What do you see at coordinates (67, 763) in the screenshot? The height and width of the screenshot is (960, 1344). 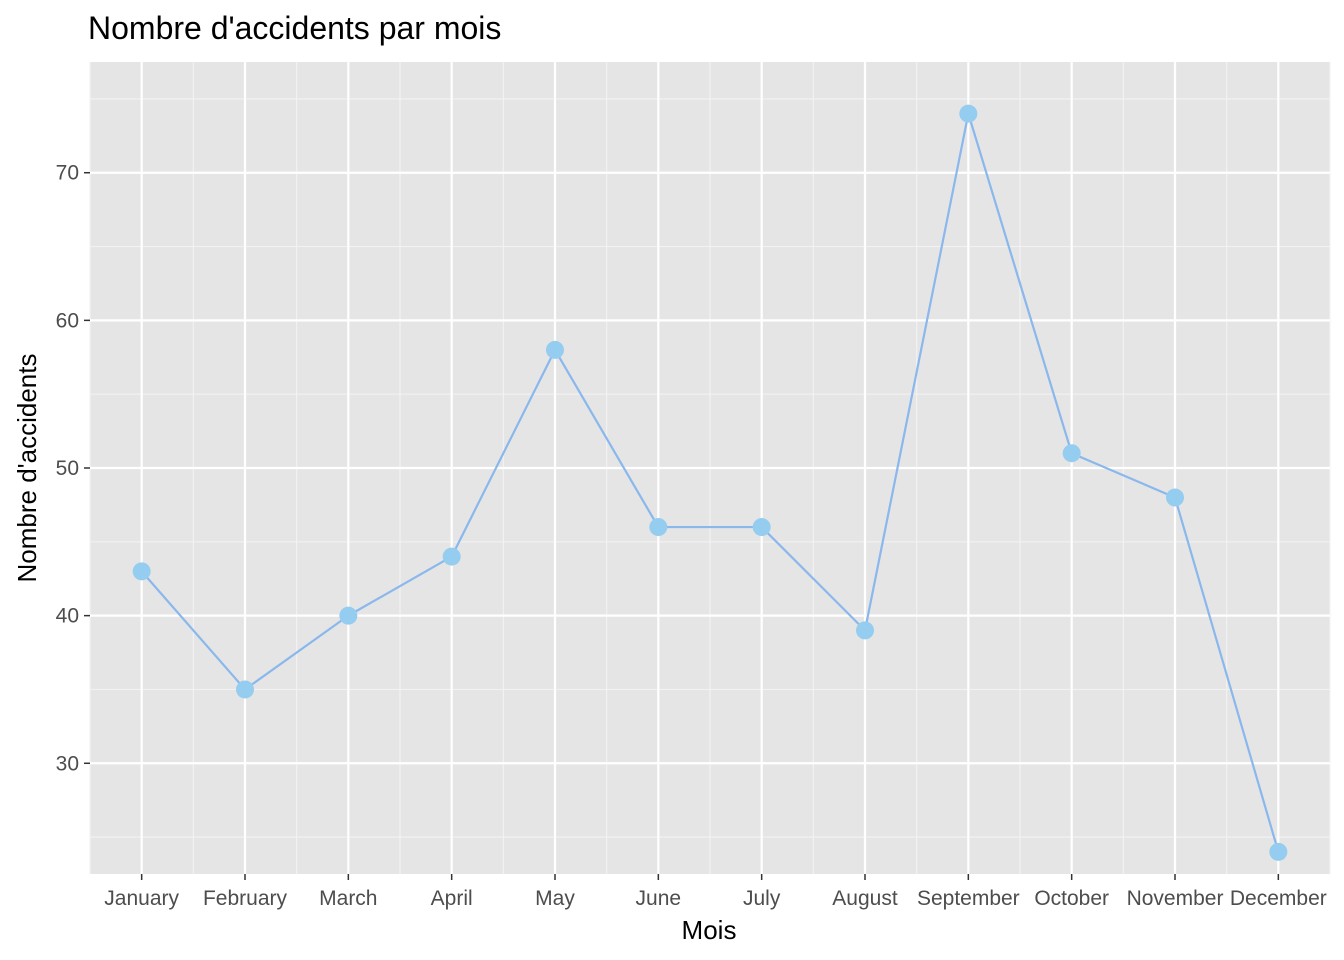 I see `y-tick-label: 30` at bounding box center [67, 763].